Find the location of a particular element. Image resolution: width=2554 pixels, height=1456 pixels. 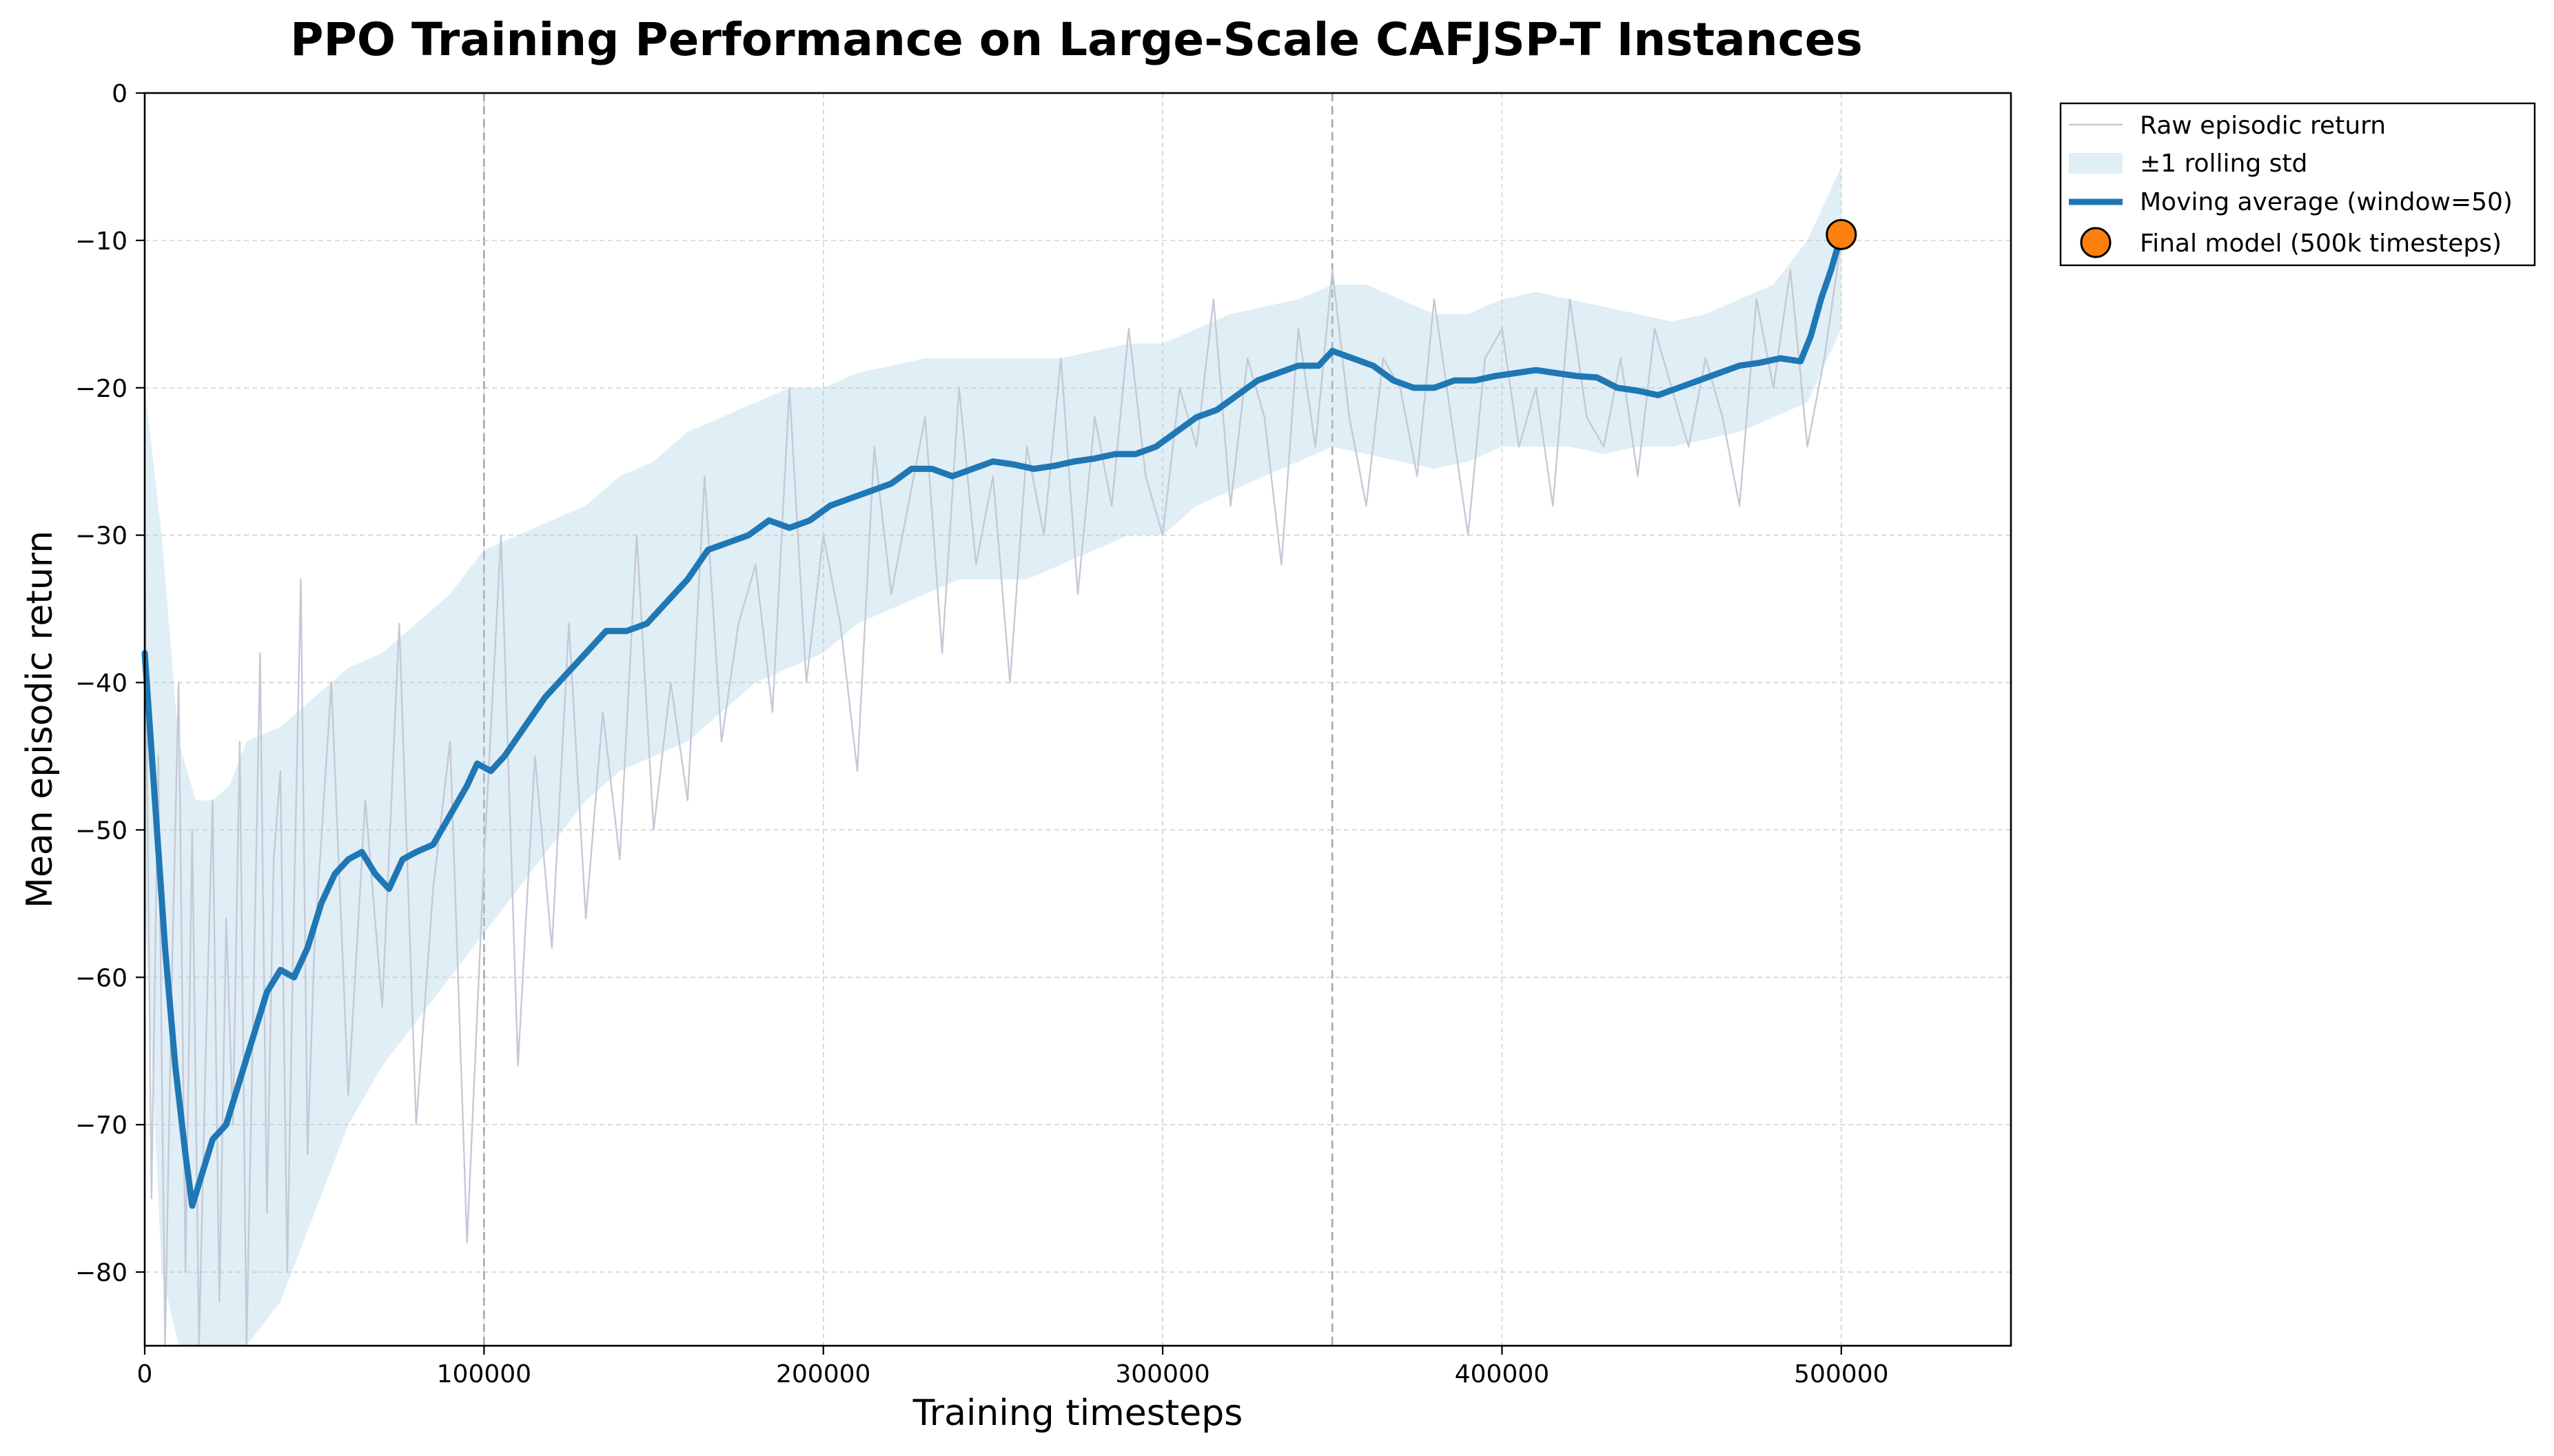

legend-final-marker is located at coordinates (2096, 243).